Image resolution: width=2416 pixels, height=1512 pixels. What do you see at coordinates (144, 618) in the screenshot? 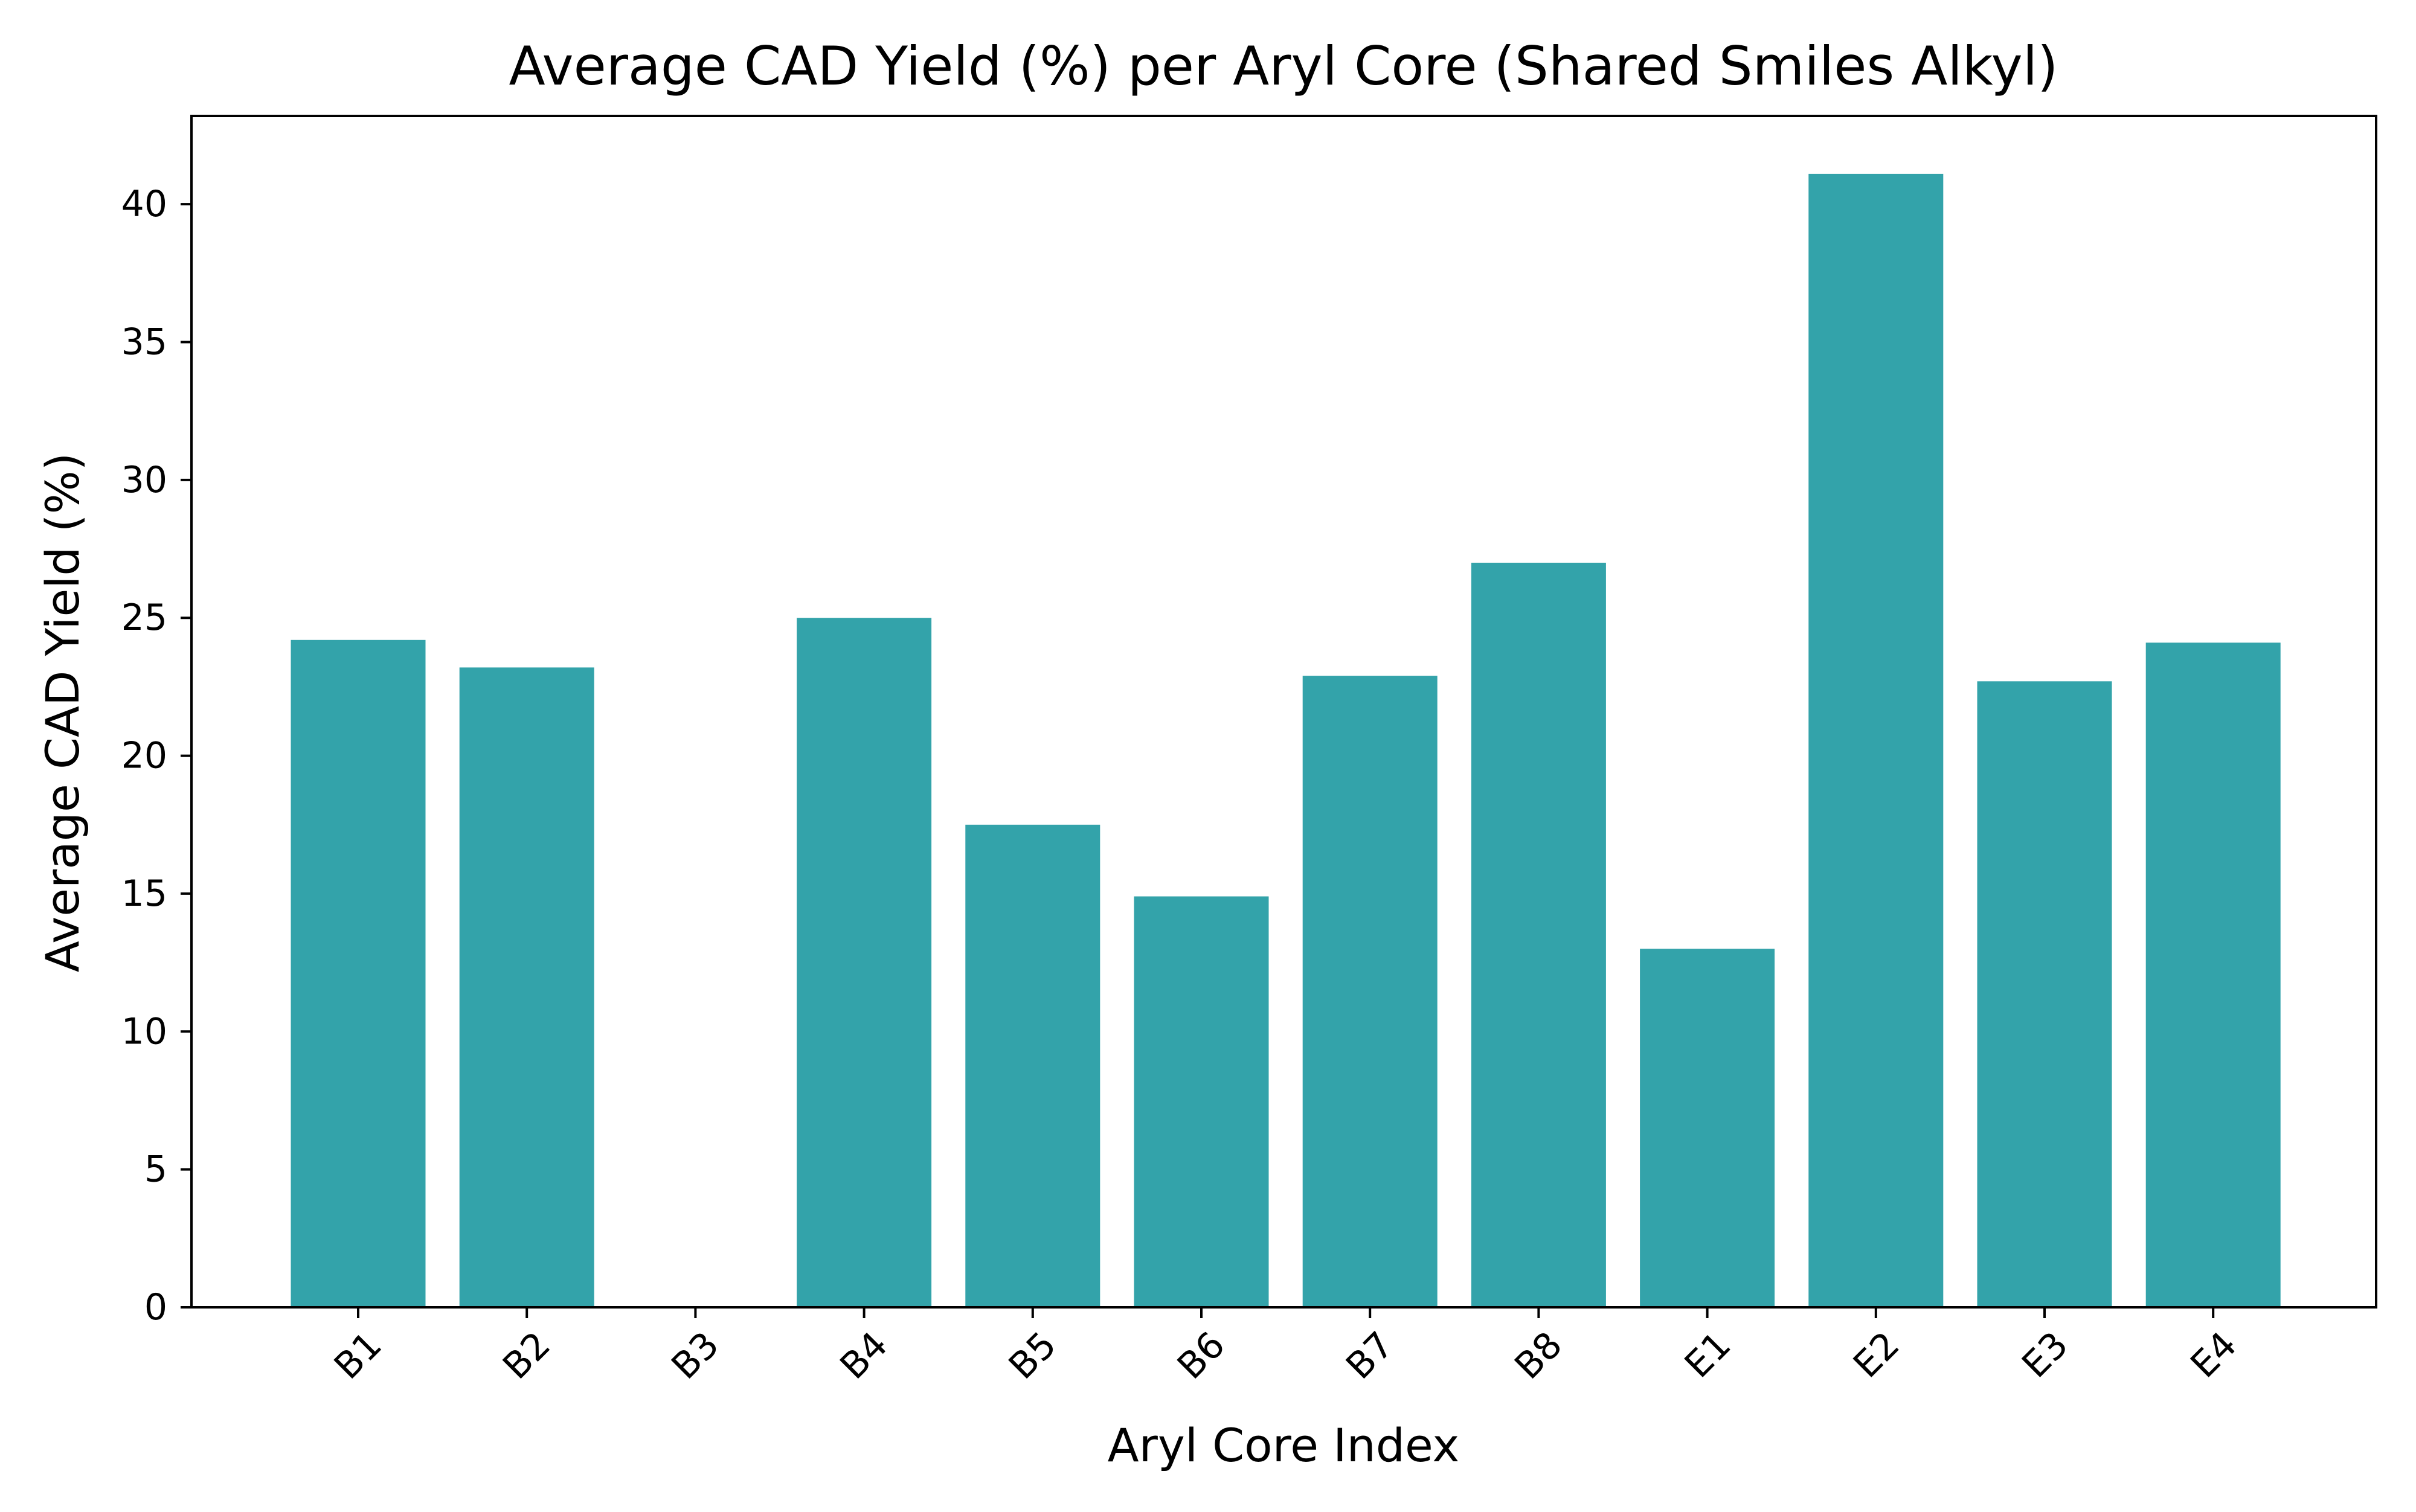
I see `y-tick-label: 25` at bounding box center [144, 618].